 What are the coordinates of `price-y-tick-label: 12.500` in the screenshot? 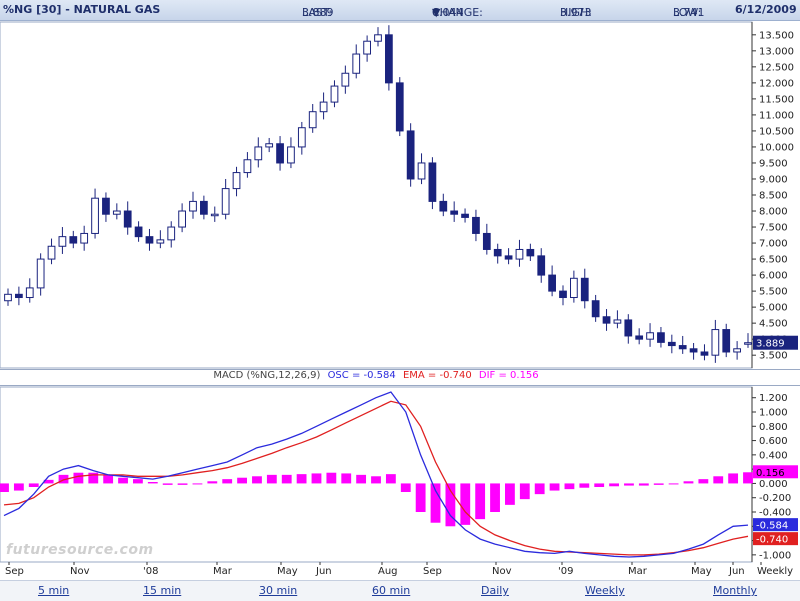 It's located at (776, 67).